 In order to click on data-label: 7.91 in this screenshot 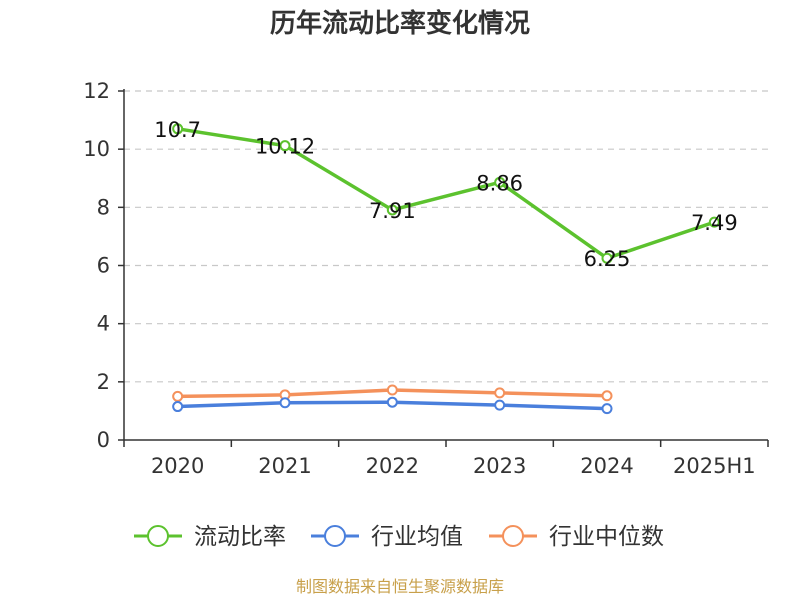, I will do `click(392, 211)`.